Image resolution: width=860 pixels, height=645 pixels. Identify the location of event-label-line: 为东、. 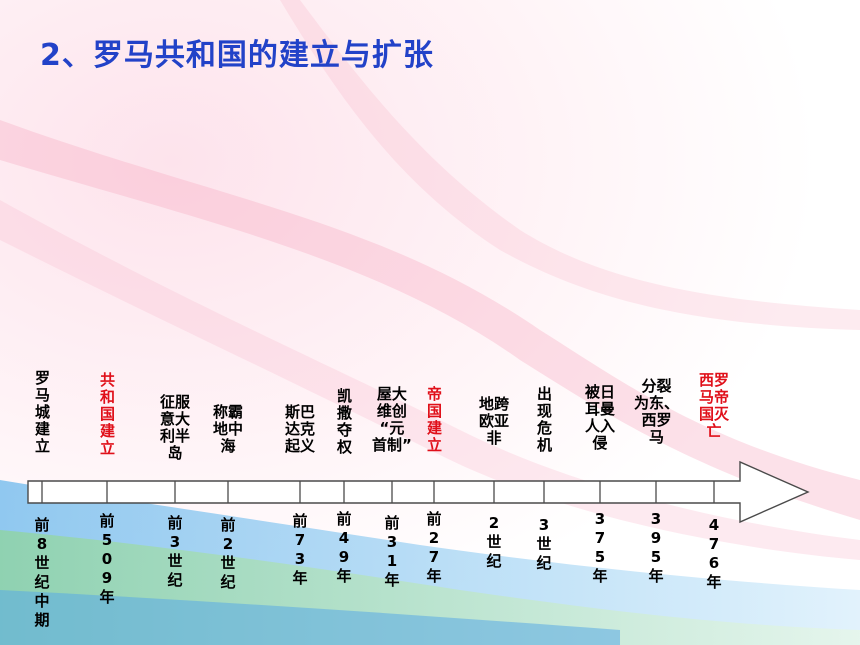
(657, 403).